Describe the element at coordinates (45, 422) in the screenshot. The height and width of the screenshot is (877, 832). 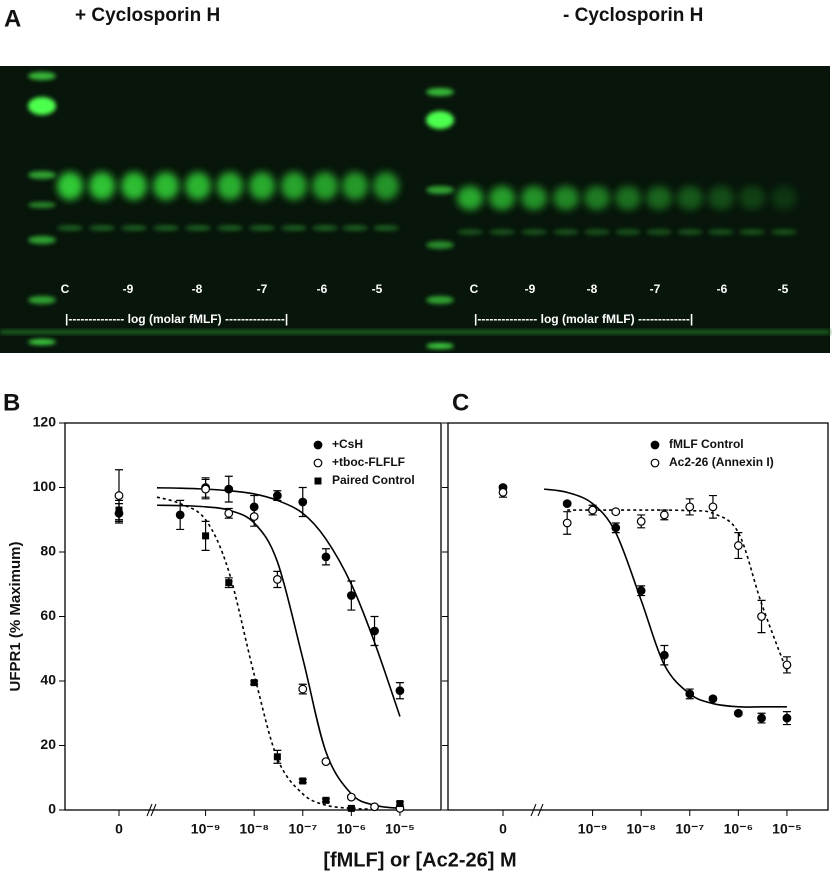
I see `y-tick-label: 120` at that location.